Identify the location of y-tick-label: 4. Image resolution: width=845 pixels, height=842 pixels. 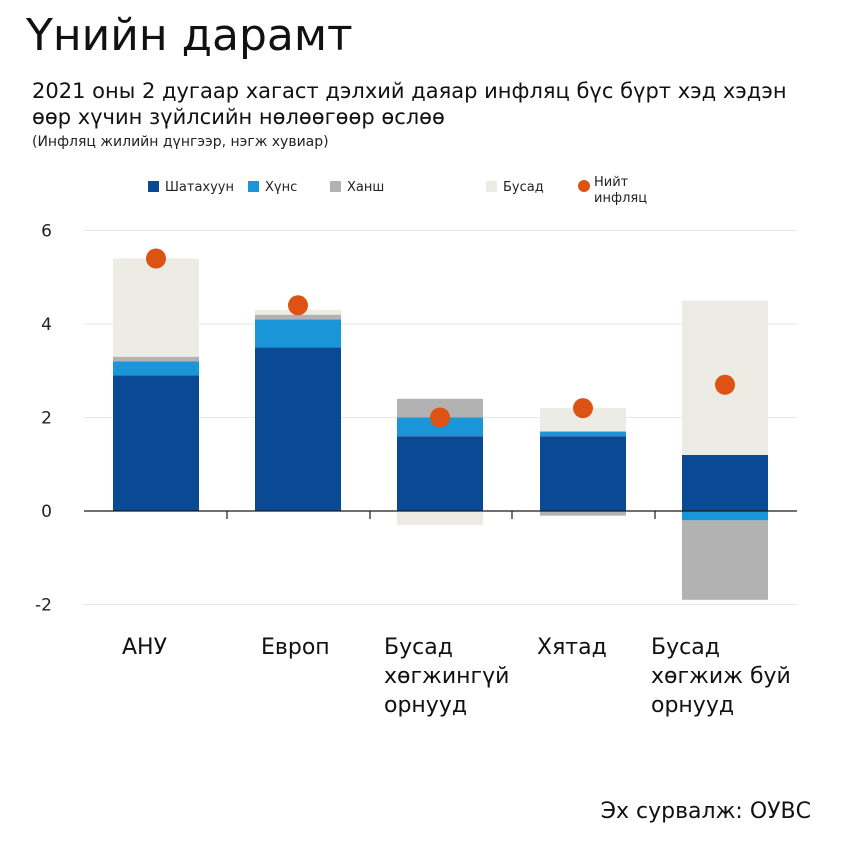
(46, 325).